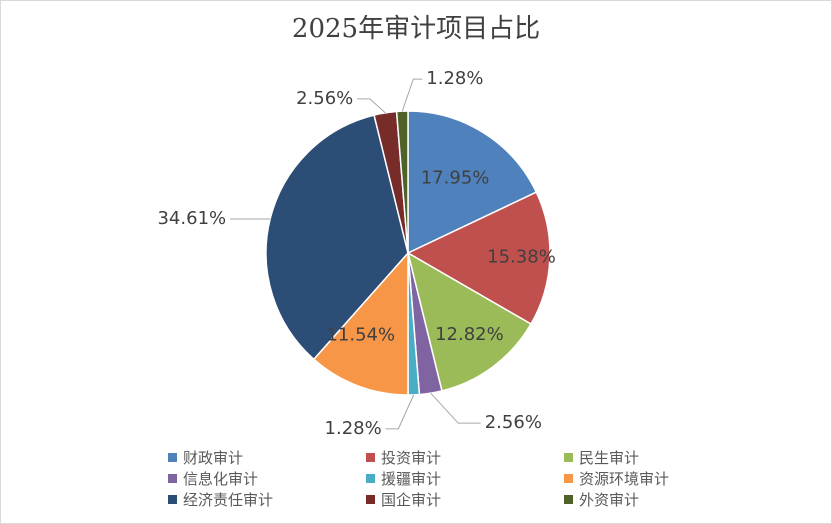 This screenshot has width=832, height=524. I want to click on legend-item-2: 投资审计, so click(465, 457).